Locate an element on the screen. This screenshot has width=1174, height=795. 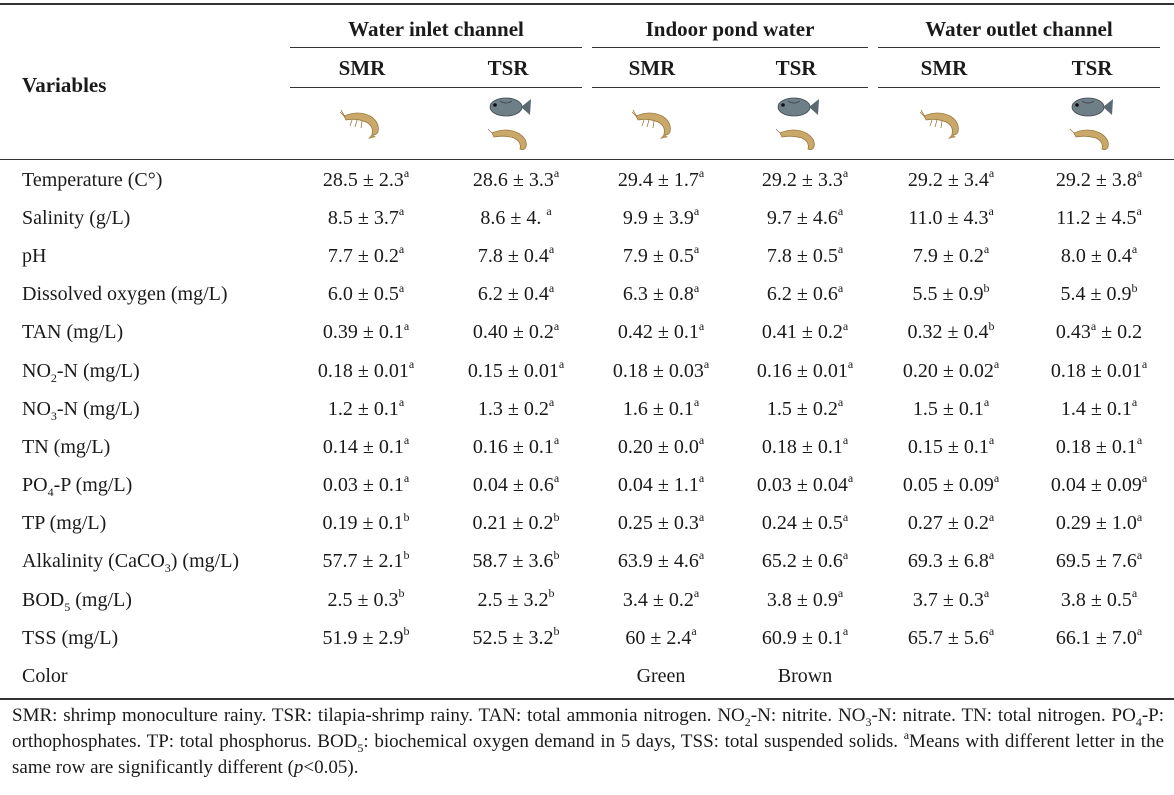
table-cell: 29.2 ± 3.3a is located at coordinates (805, 180).